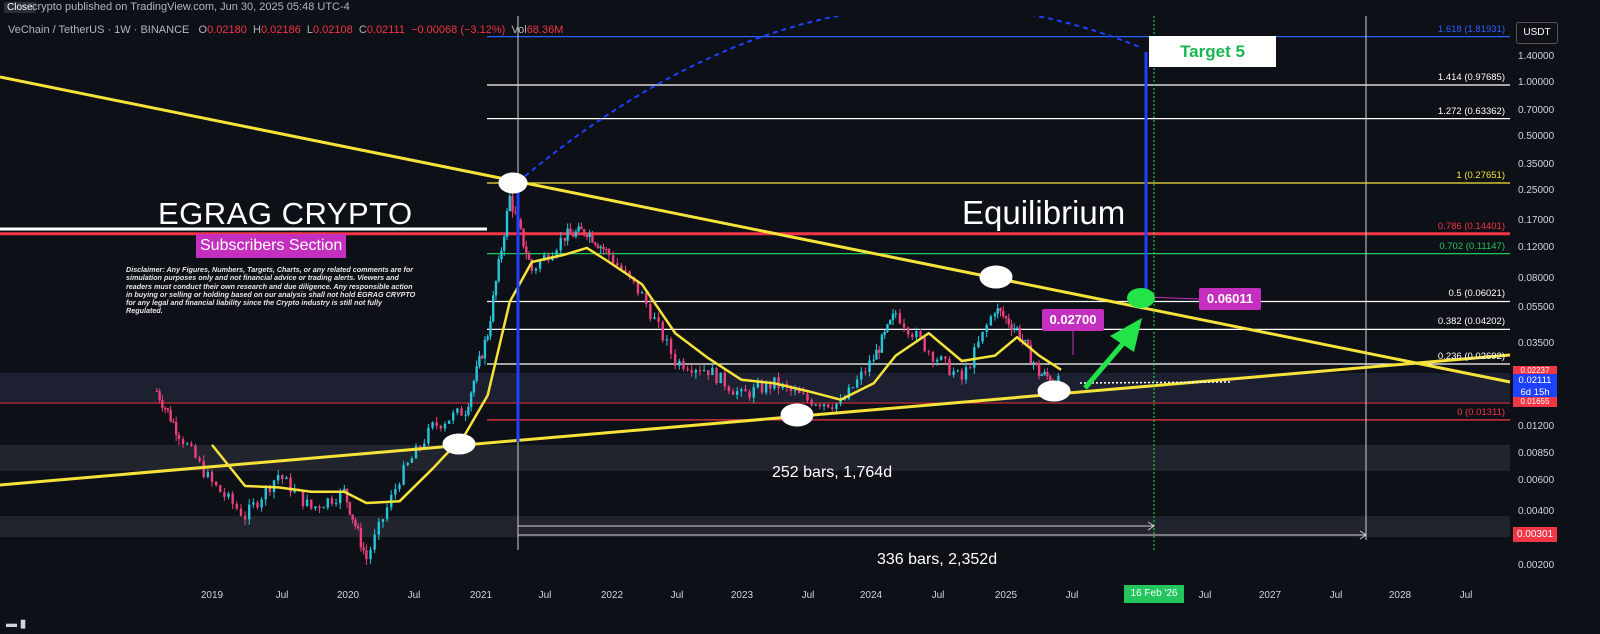  I want to click on price-tick: 0.50000, so click(1536, 136).